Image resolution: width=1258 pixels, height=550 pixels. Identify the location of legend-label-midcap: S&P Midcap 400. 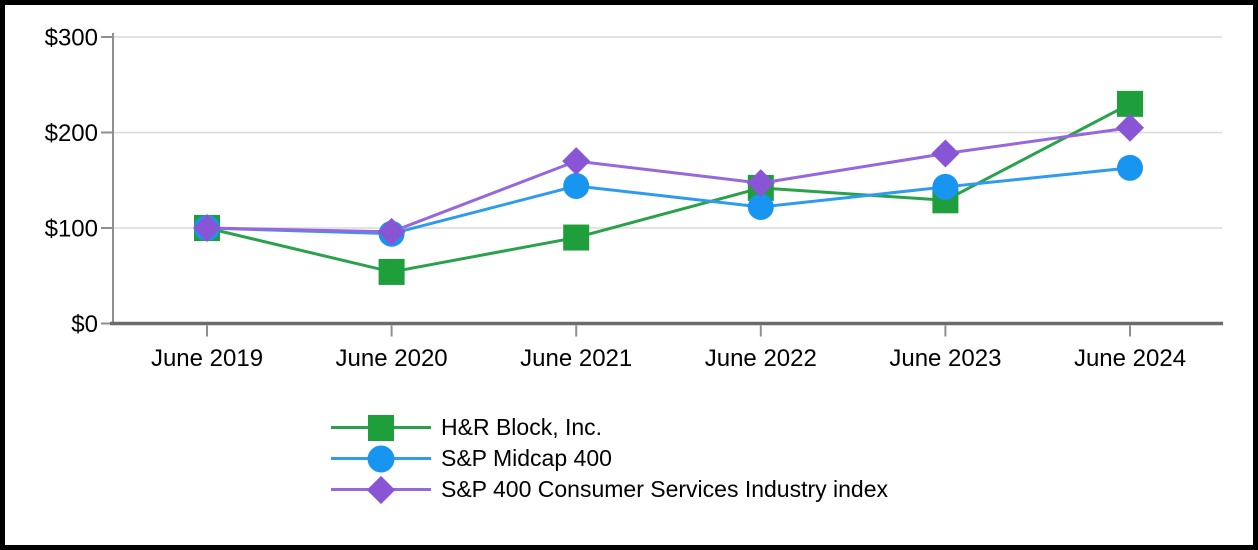
(526, 458).